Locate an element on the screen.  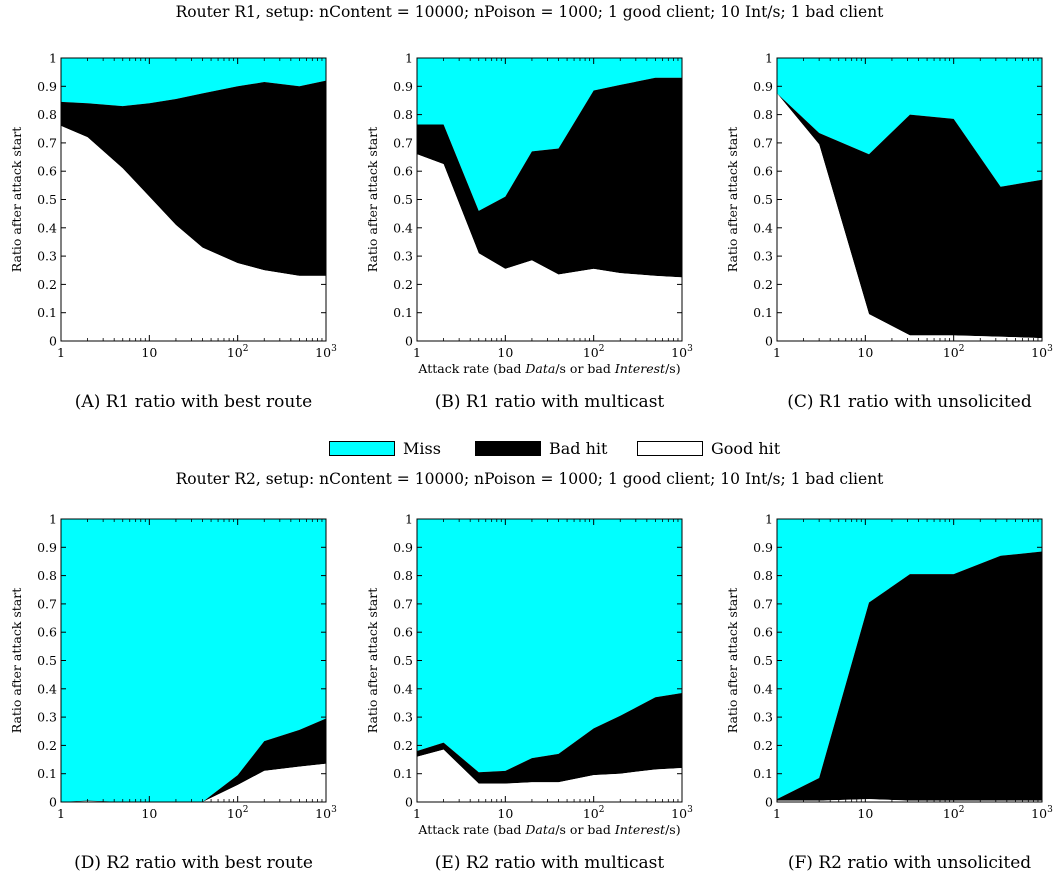
caption-d: (D) R2 ratio with best route is located at coordinates (193, 863).